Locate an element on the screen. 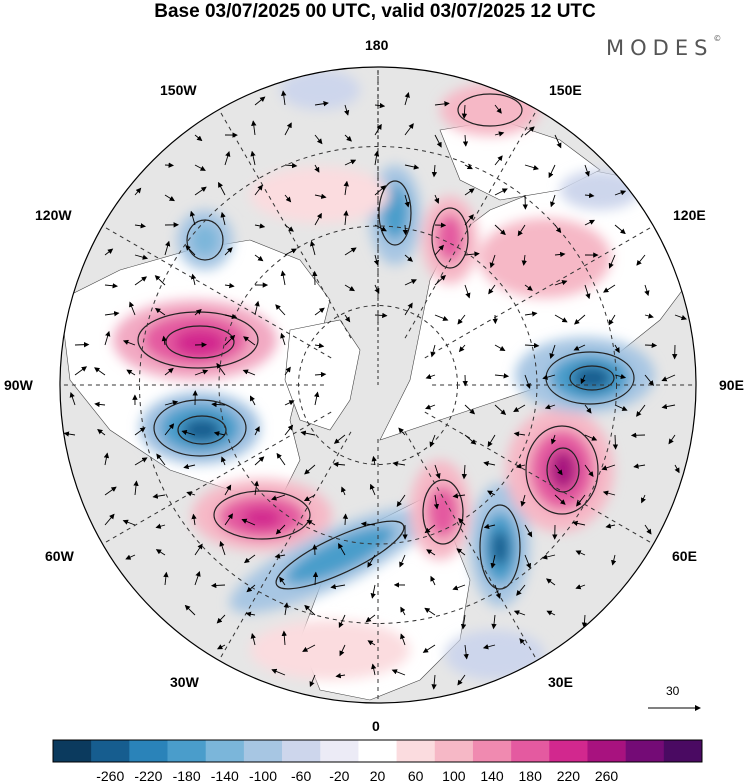  colorbar-tick-label: -180 is located at coordinates (187, 776).